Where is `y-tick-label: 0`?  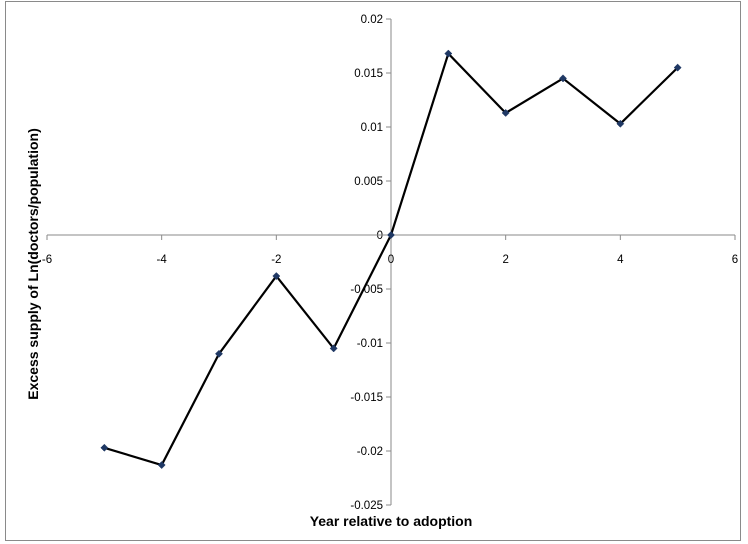 y-tick-label: 0 is located at coordinates (380, 236).